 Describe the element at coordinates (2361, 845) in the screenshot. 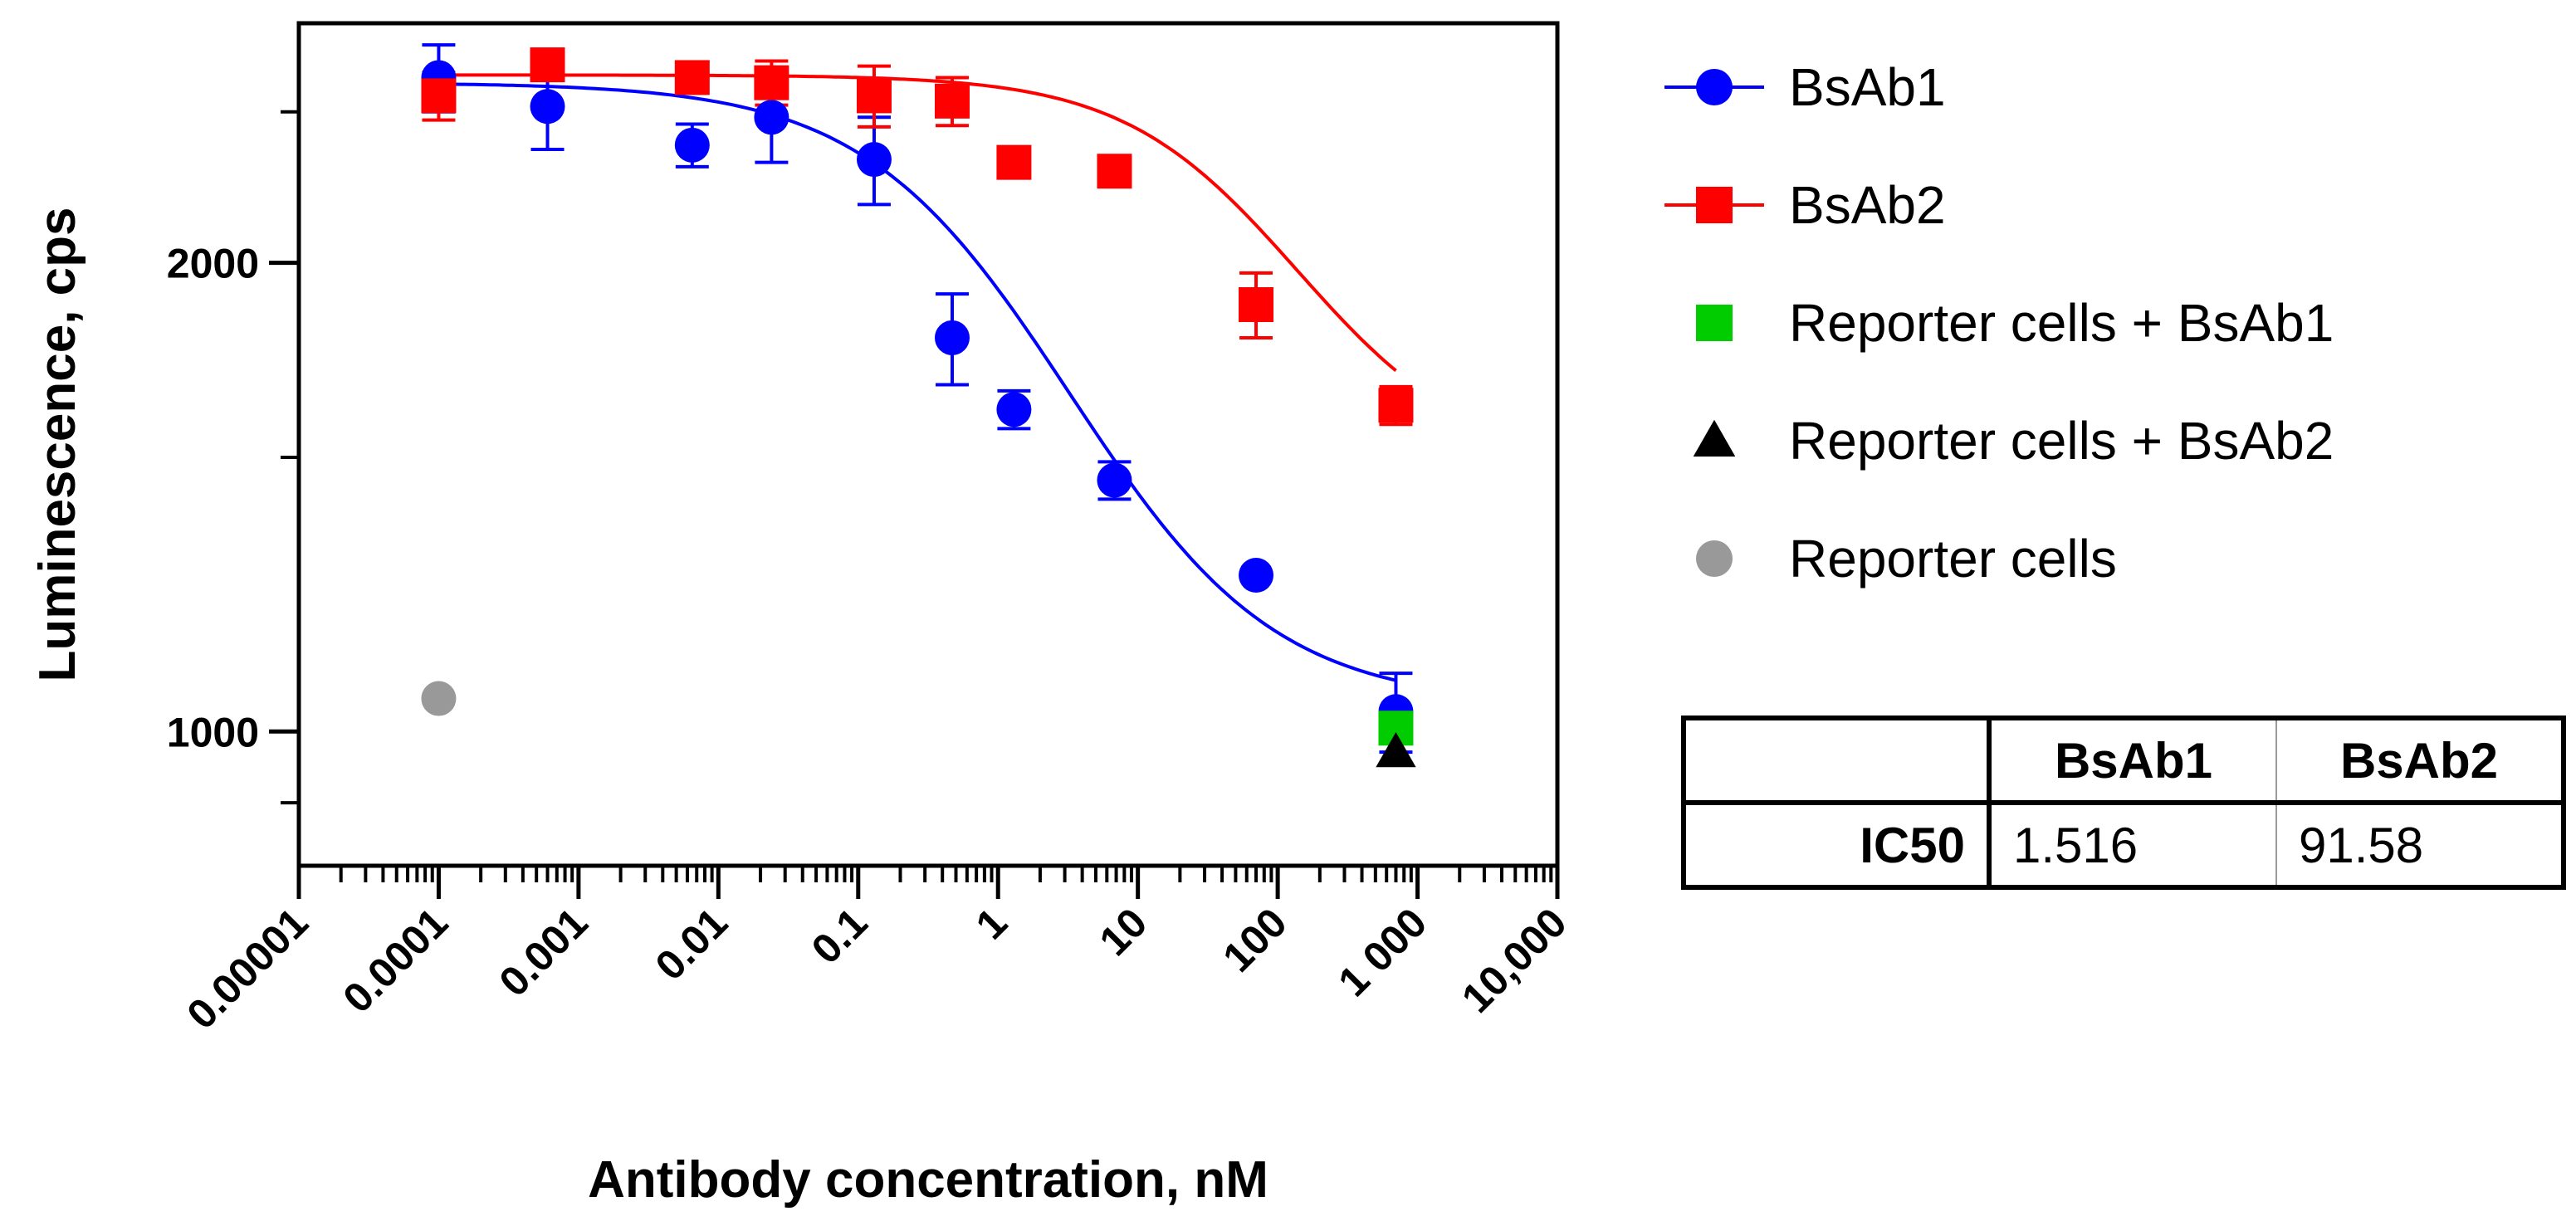

I see `ic50-value-bsab2: 91.58` at that location.